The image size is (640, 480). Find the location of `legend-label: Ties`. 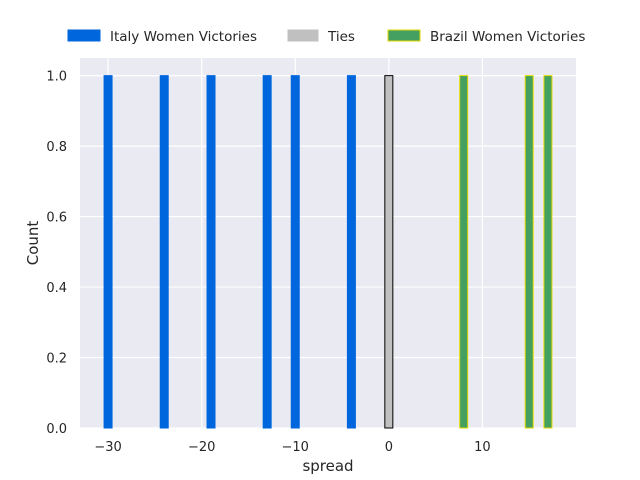

legend-label: Ties is located at coordinates (341, 37).